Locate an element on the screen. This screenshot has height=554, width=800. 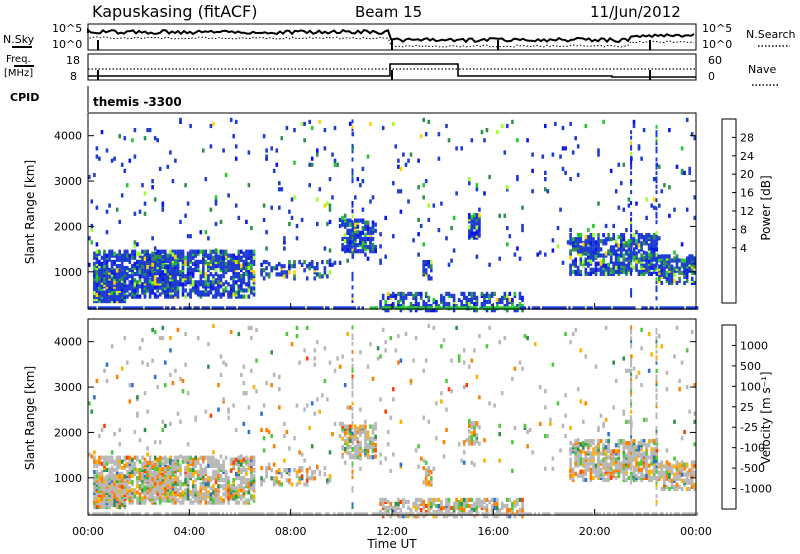
freq-left-tick-top: 18 is located at coordinates (73, 60).